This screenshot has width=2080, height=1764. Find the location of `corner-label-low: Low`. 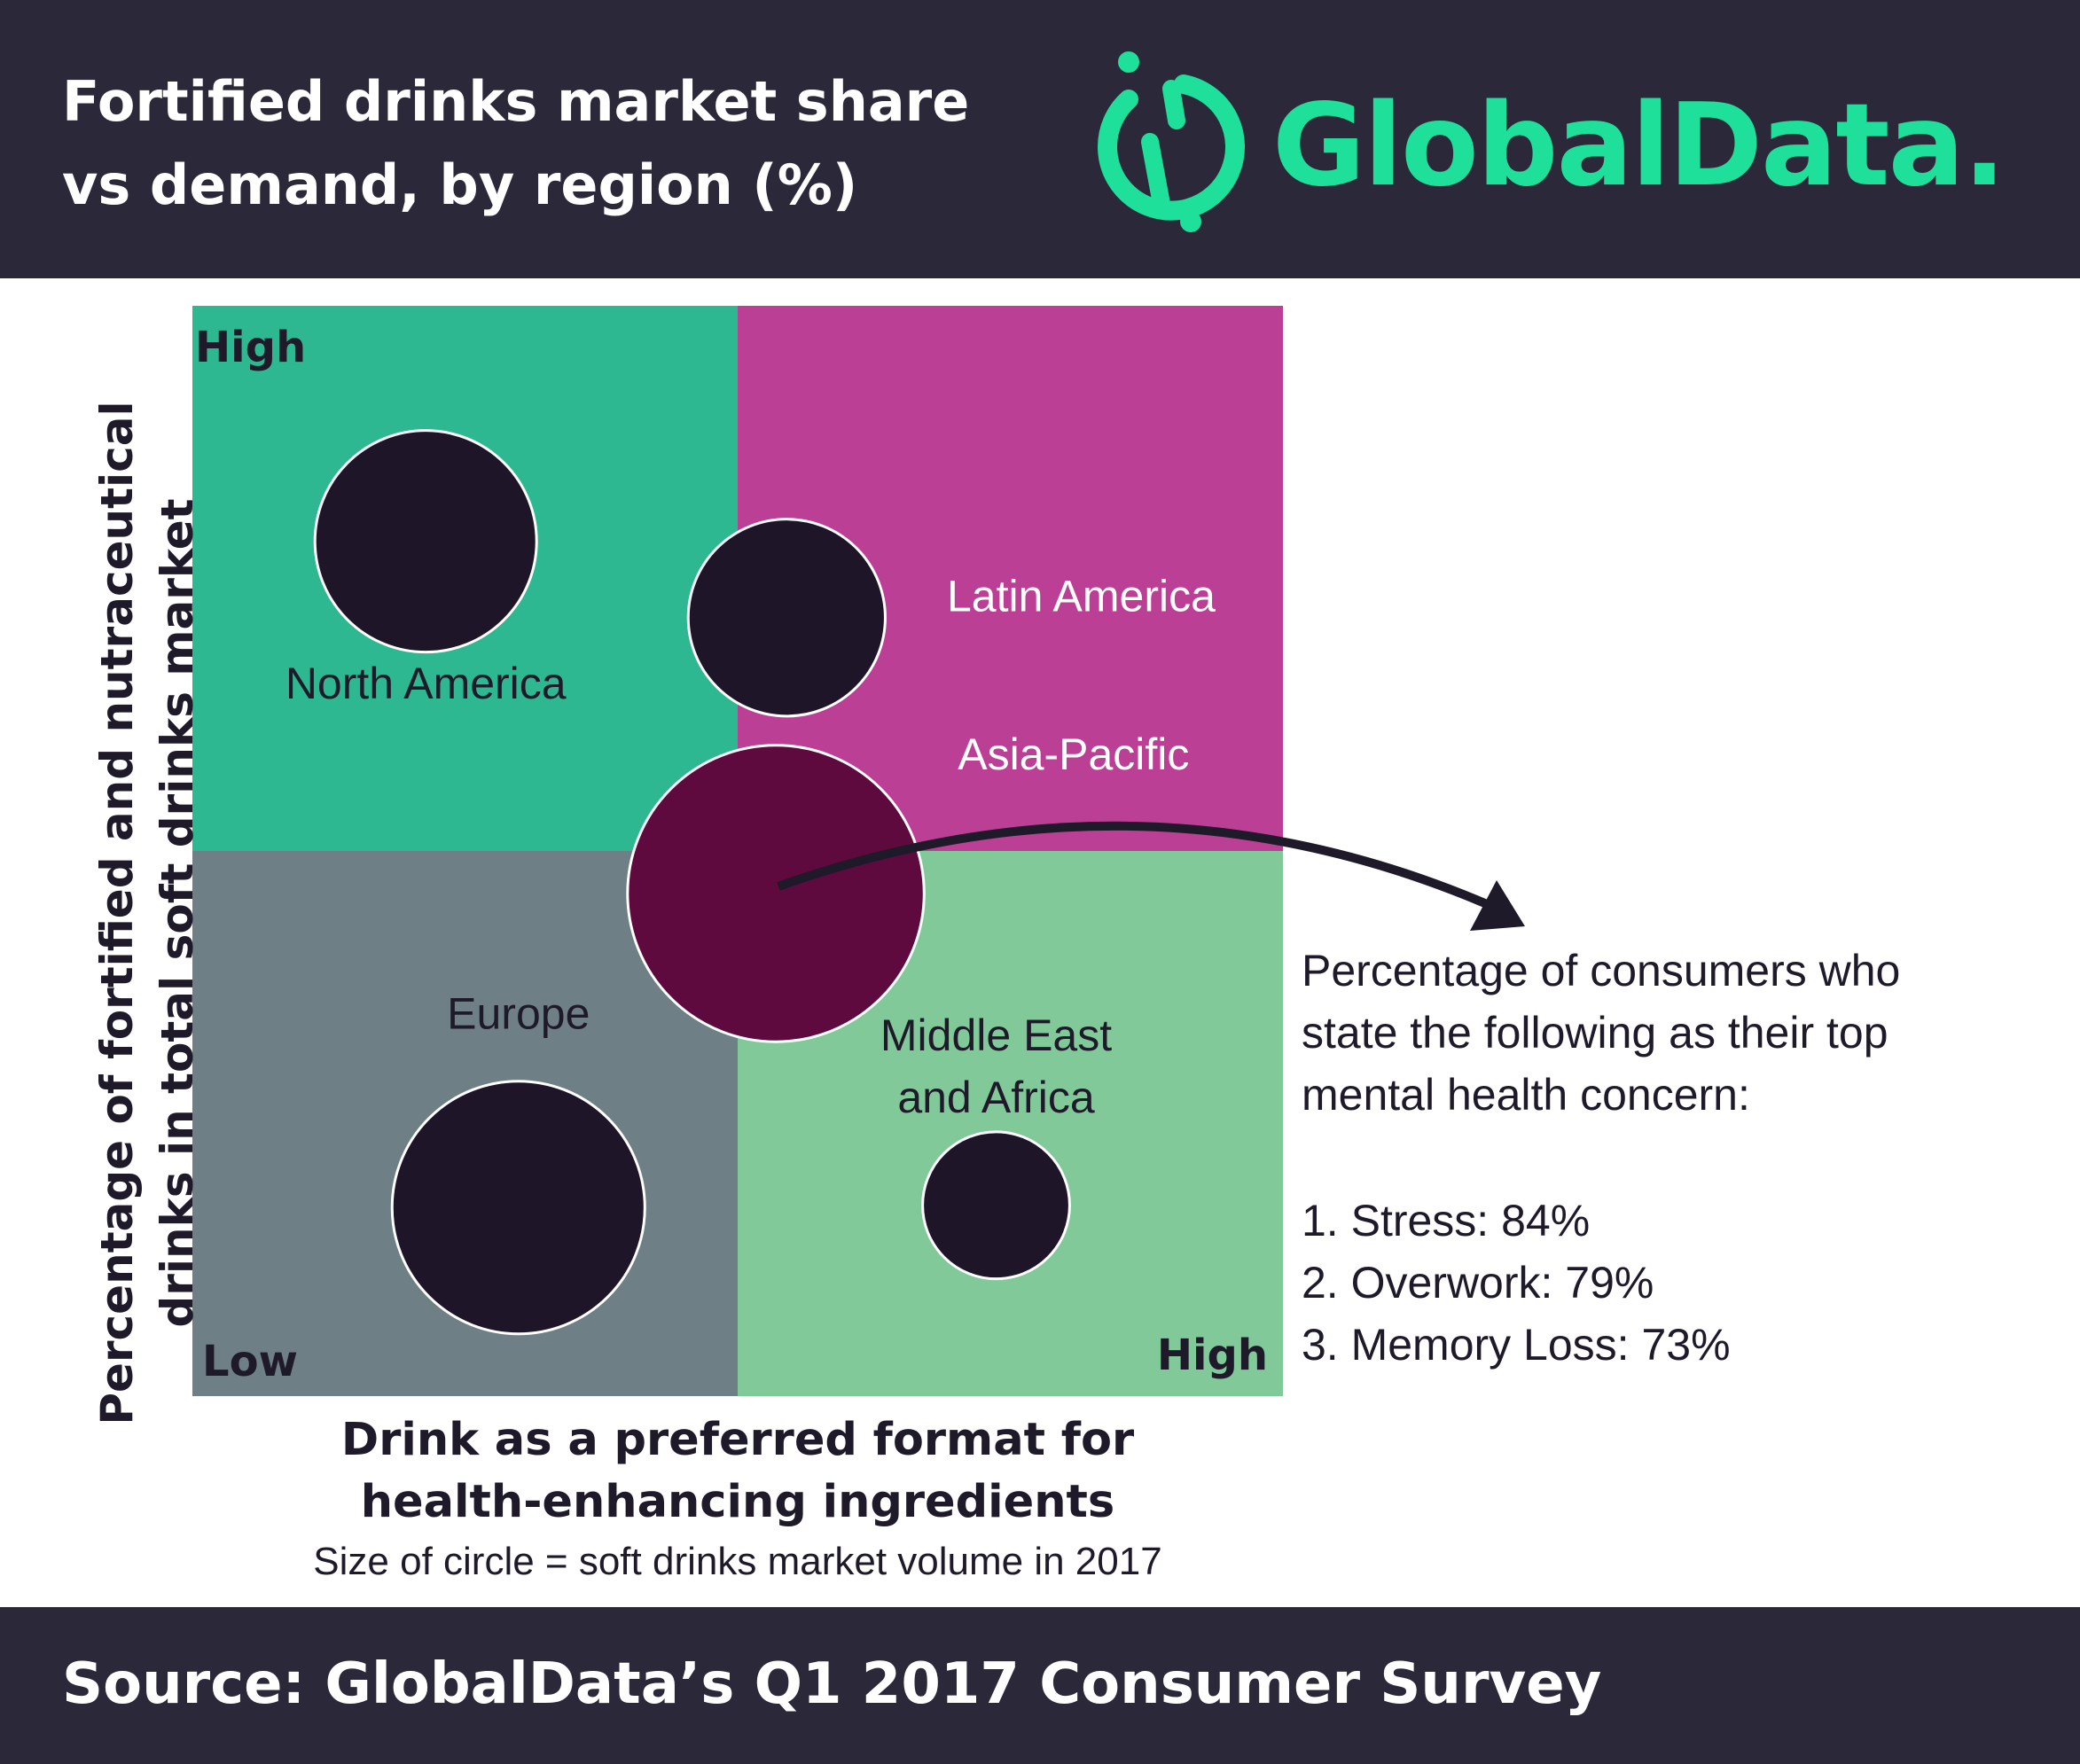

corner-label-low: Low is located at coordinates (250, 1361).